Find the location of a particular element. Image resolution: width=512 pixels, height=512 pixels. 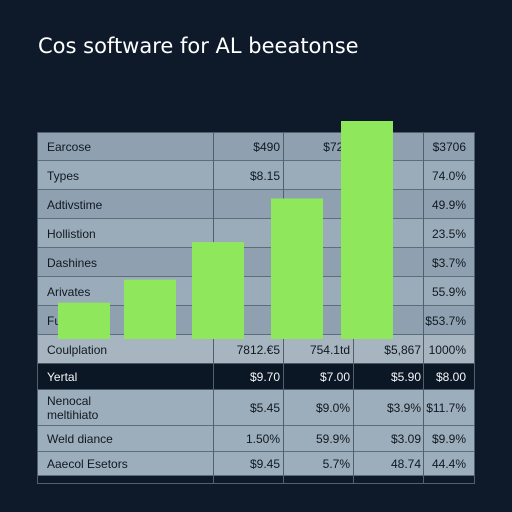

page-title: Cos software for AL beeatonse is located at coordinates (198, 46).